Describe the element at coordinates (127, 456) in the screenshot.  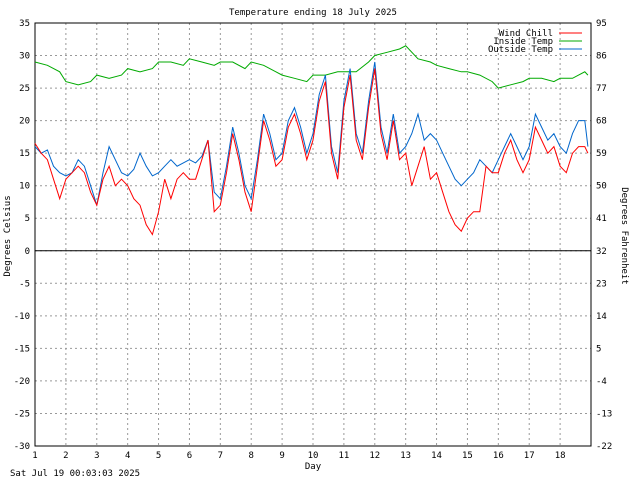
I see `x-tick-label: 4` at that location.